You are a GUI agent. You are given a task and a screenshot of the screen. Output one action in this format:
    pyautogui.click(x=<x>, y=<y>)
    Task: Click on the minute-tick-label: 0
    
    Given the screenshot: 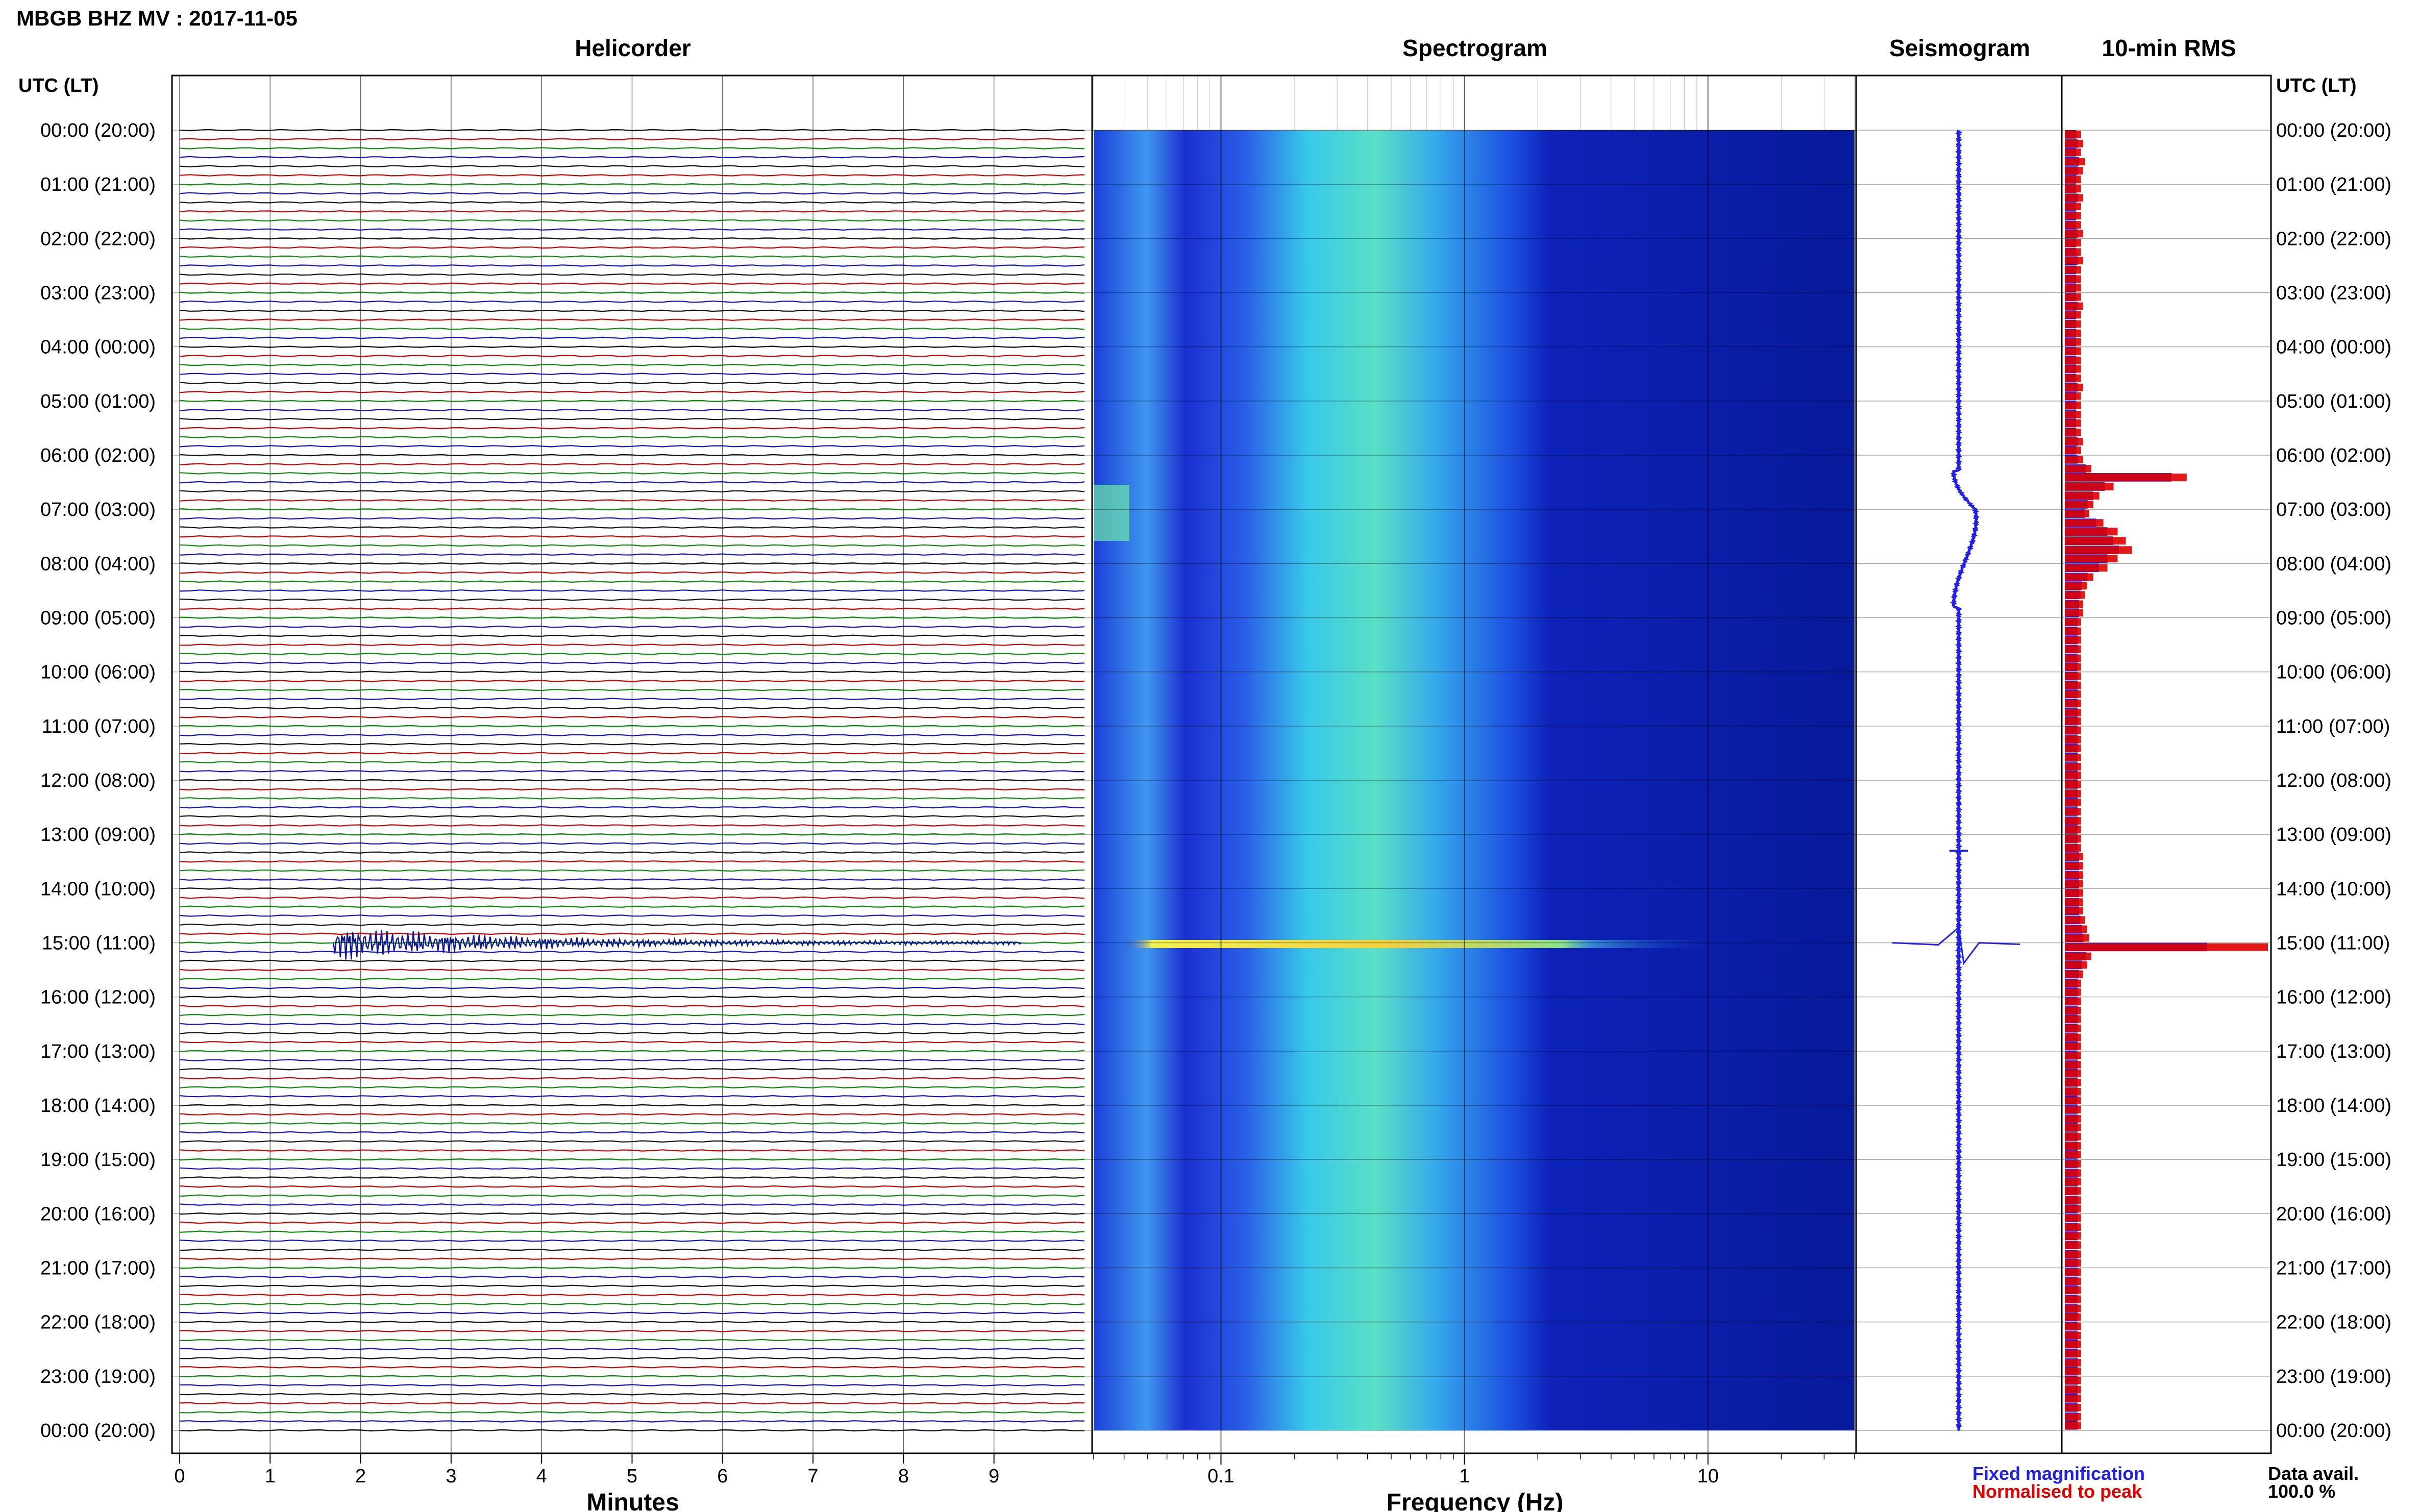 What is the action you would take?
    pyautogui.click(x=179, y=1476)
    